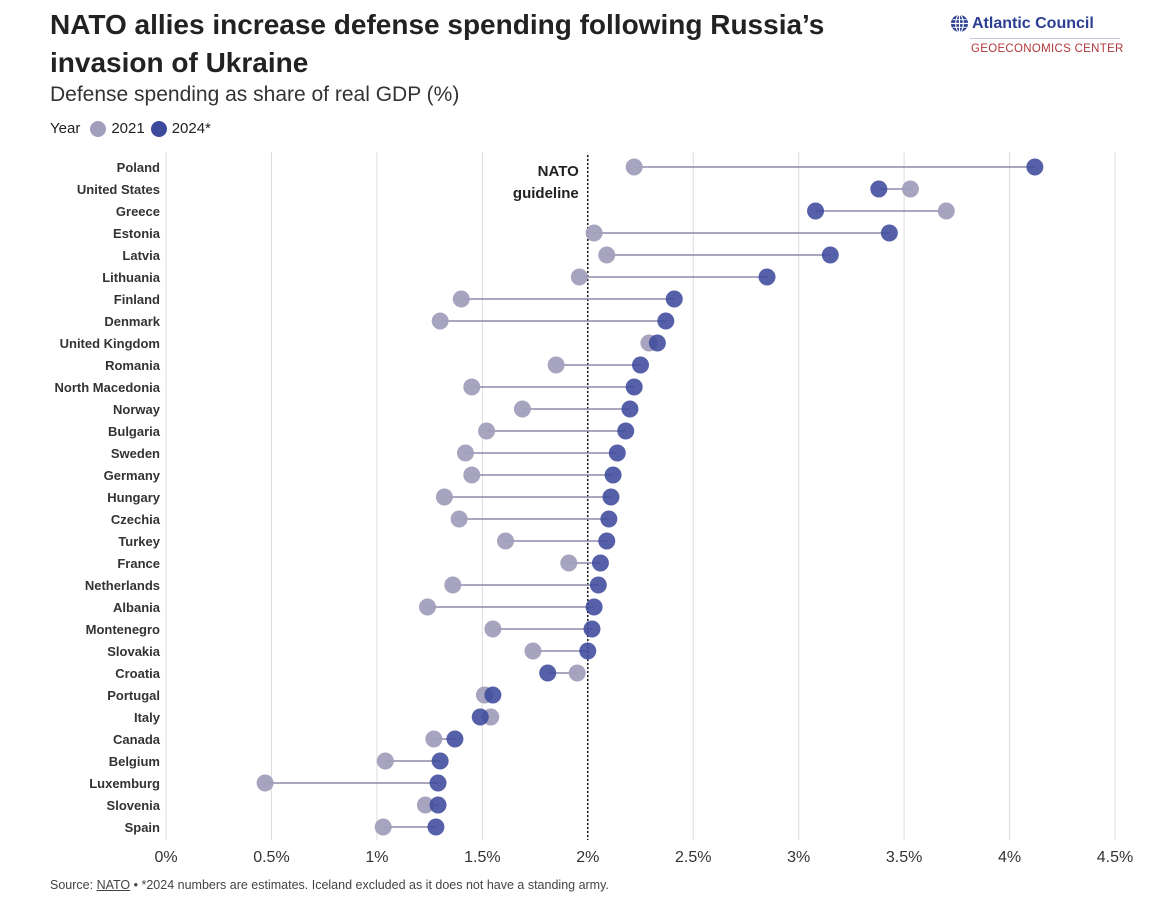 This screenshot has width=1154, height=906. What do you see at coordinates (137, 739) in the screenshot?
I see `country-label: Canada` at bounding box center [137, 739].